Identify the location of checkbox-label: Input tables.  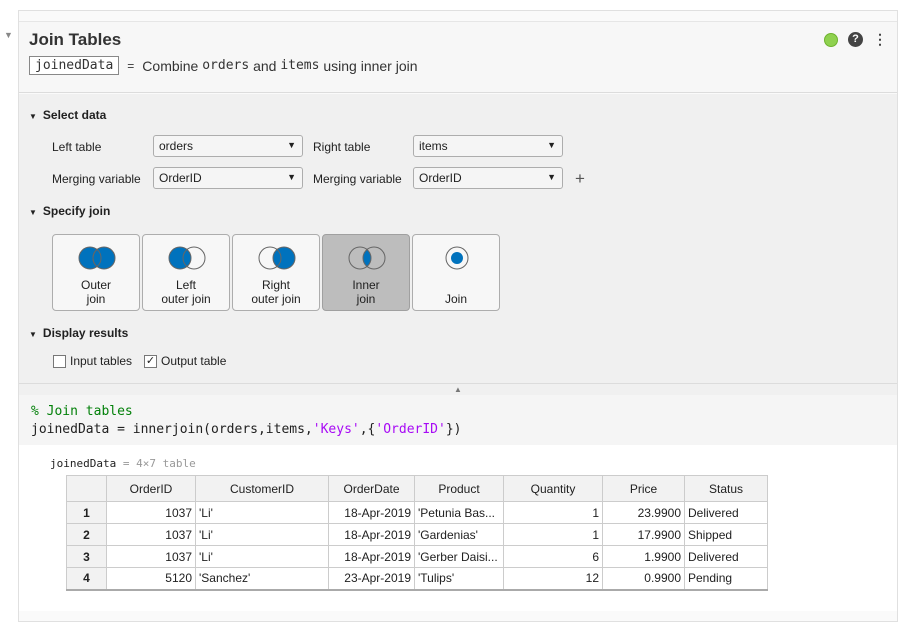
(101, 361).